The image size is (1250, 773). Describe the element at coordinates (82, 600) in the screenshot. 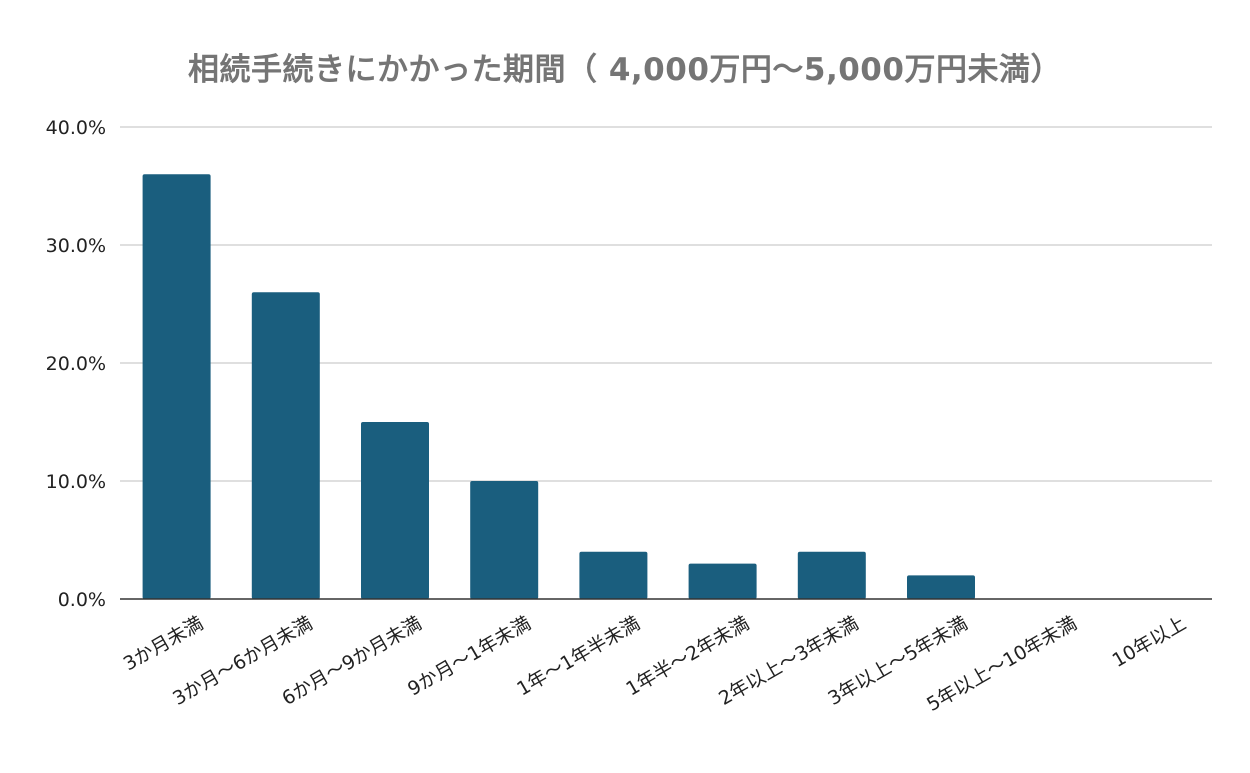

I see `y-tick-label: 0.0%` at that location.